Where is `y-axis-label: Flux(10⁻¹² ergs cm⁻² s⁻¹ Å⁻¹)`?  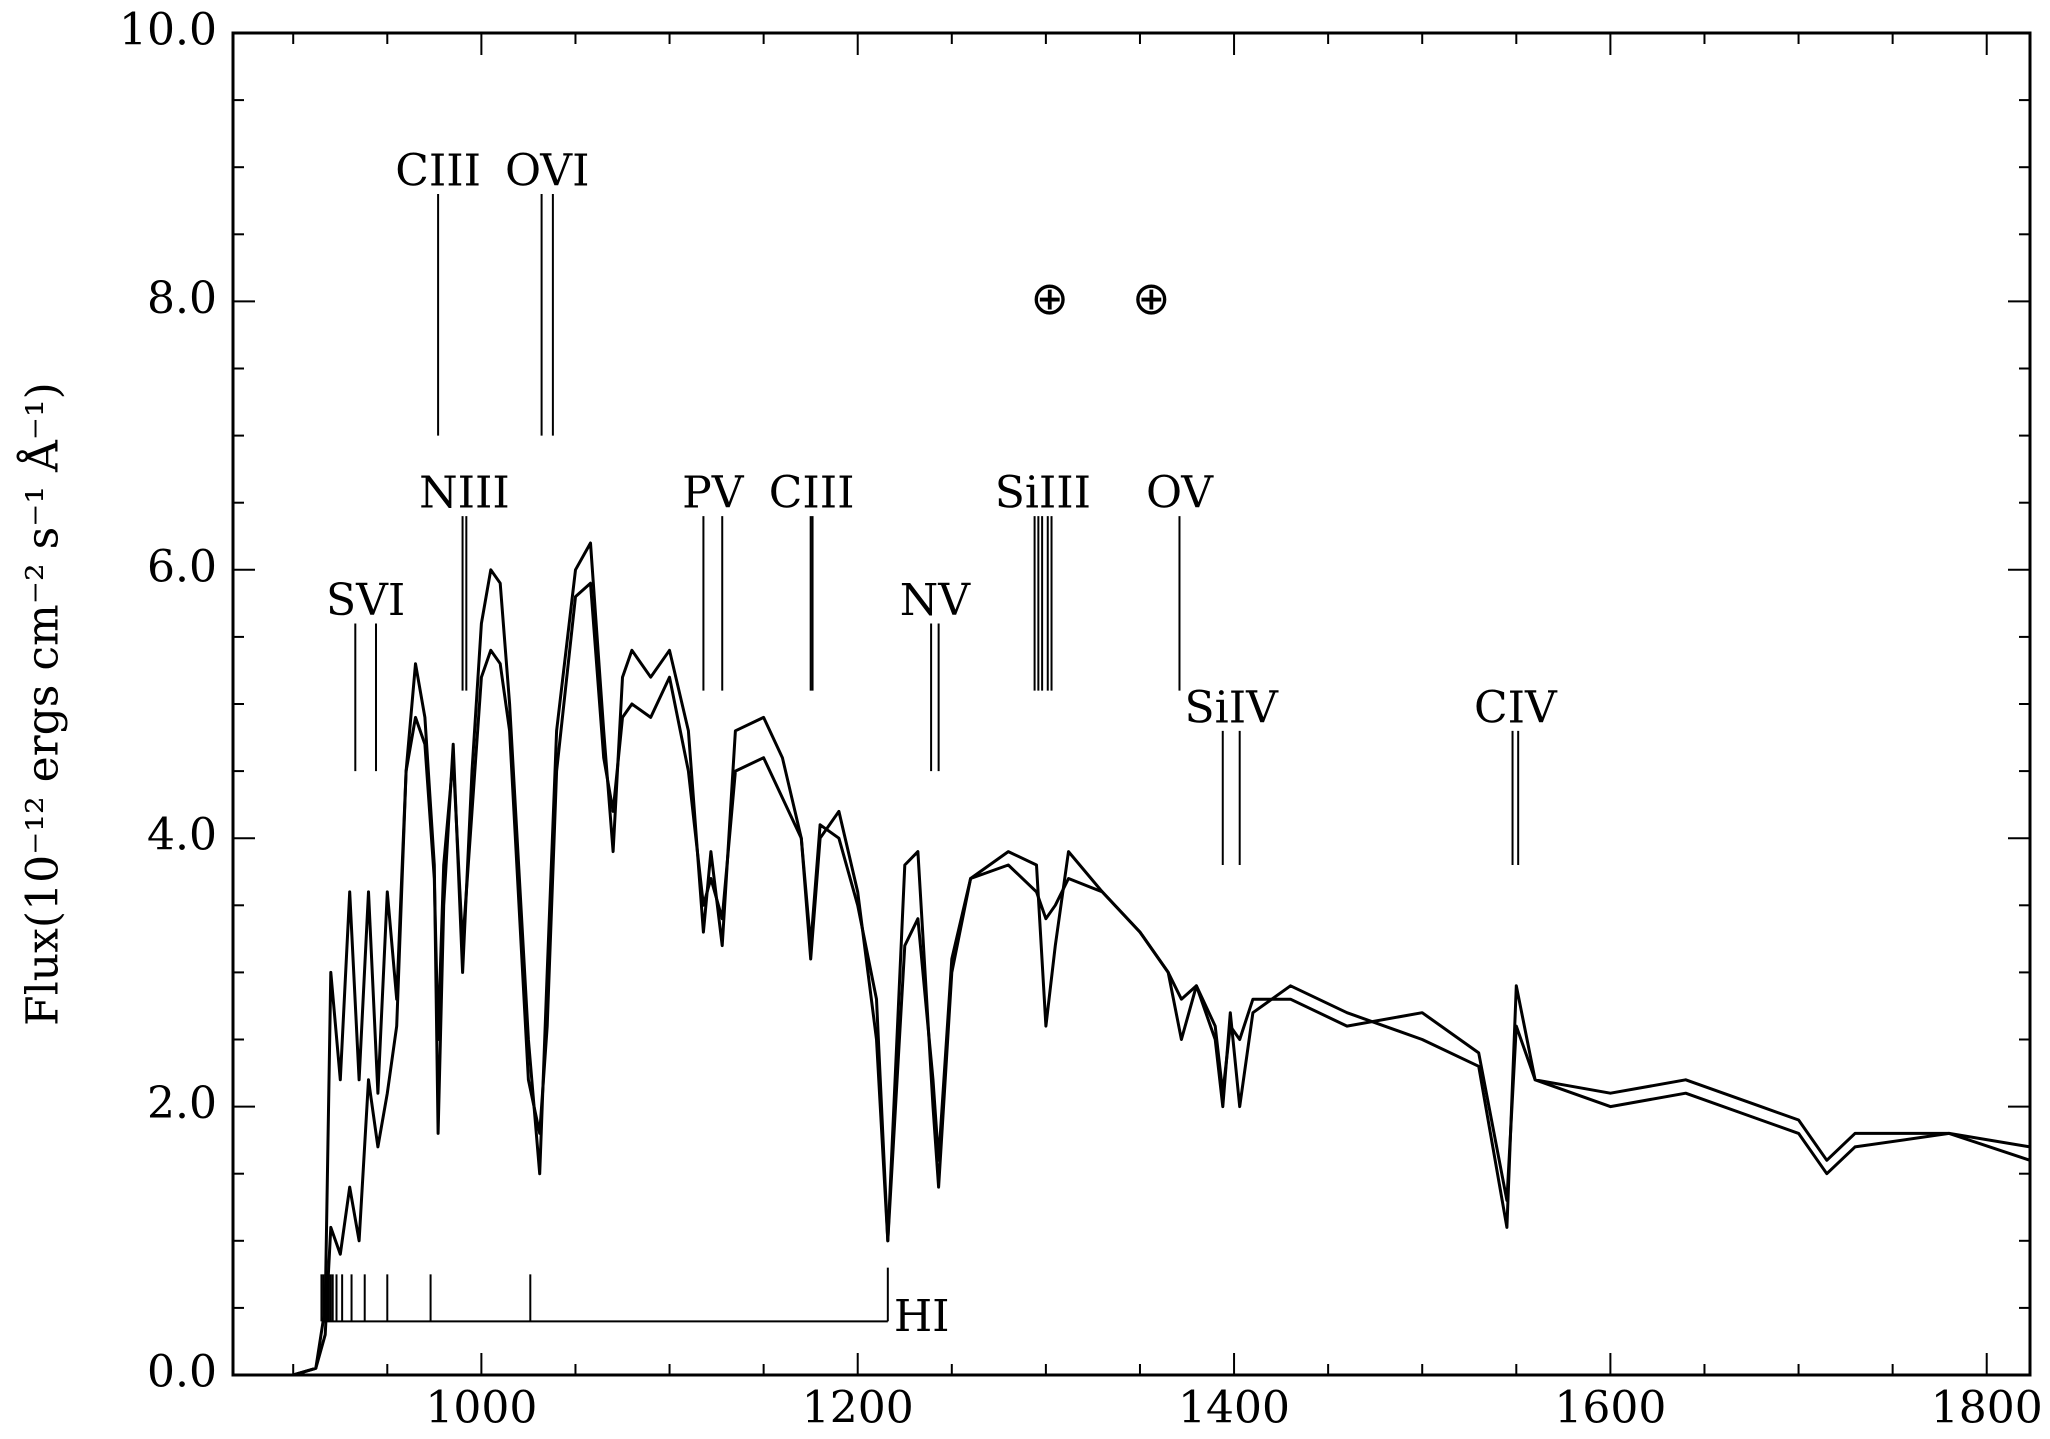
y-axis-label: Flux(10⁻¹² ergs cm⁻² s⁻¹ Å⁻¹) is located at coordinates (42, 704).